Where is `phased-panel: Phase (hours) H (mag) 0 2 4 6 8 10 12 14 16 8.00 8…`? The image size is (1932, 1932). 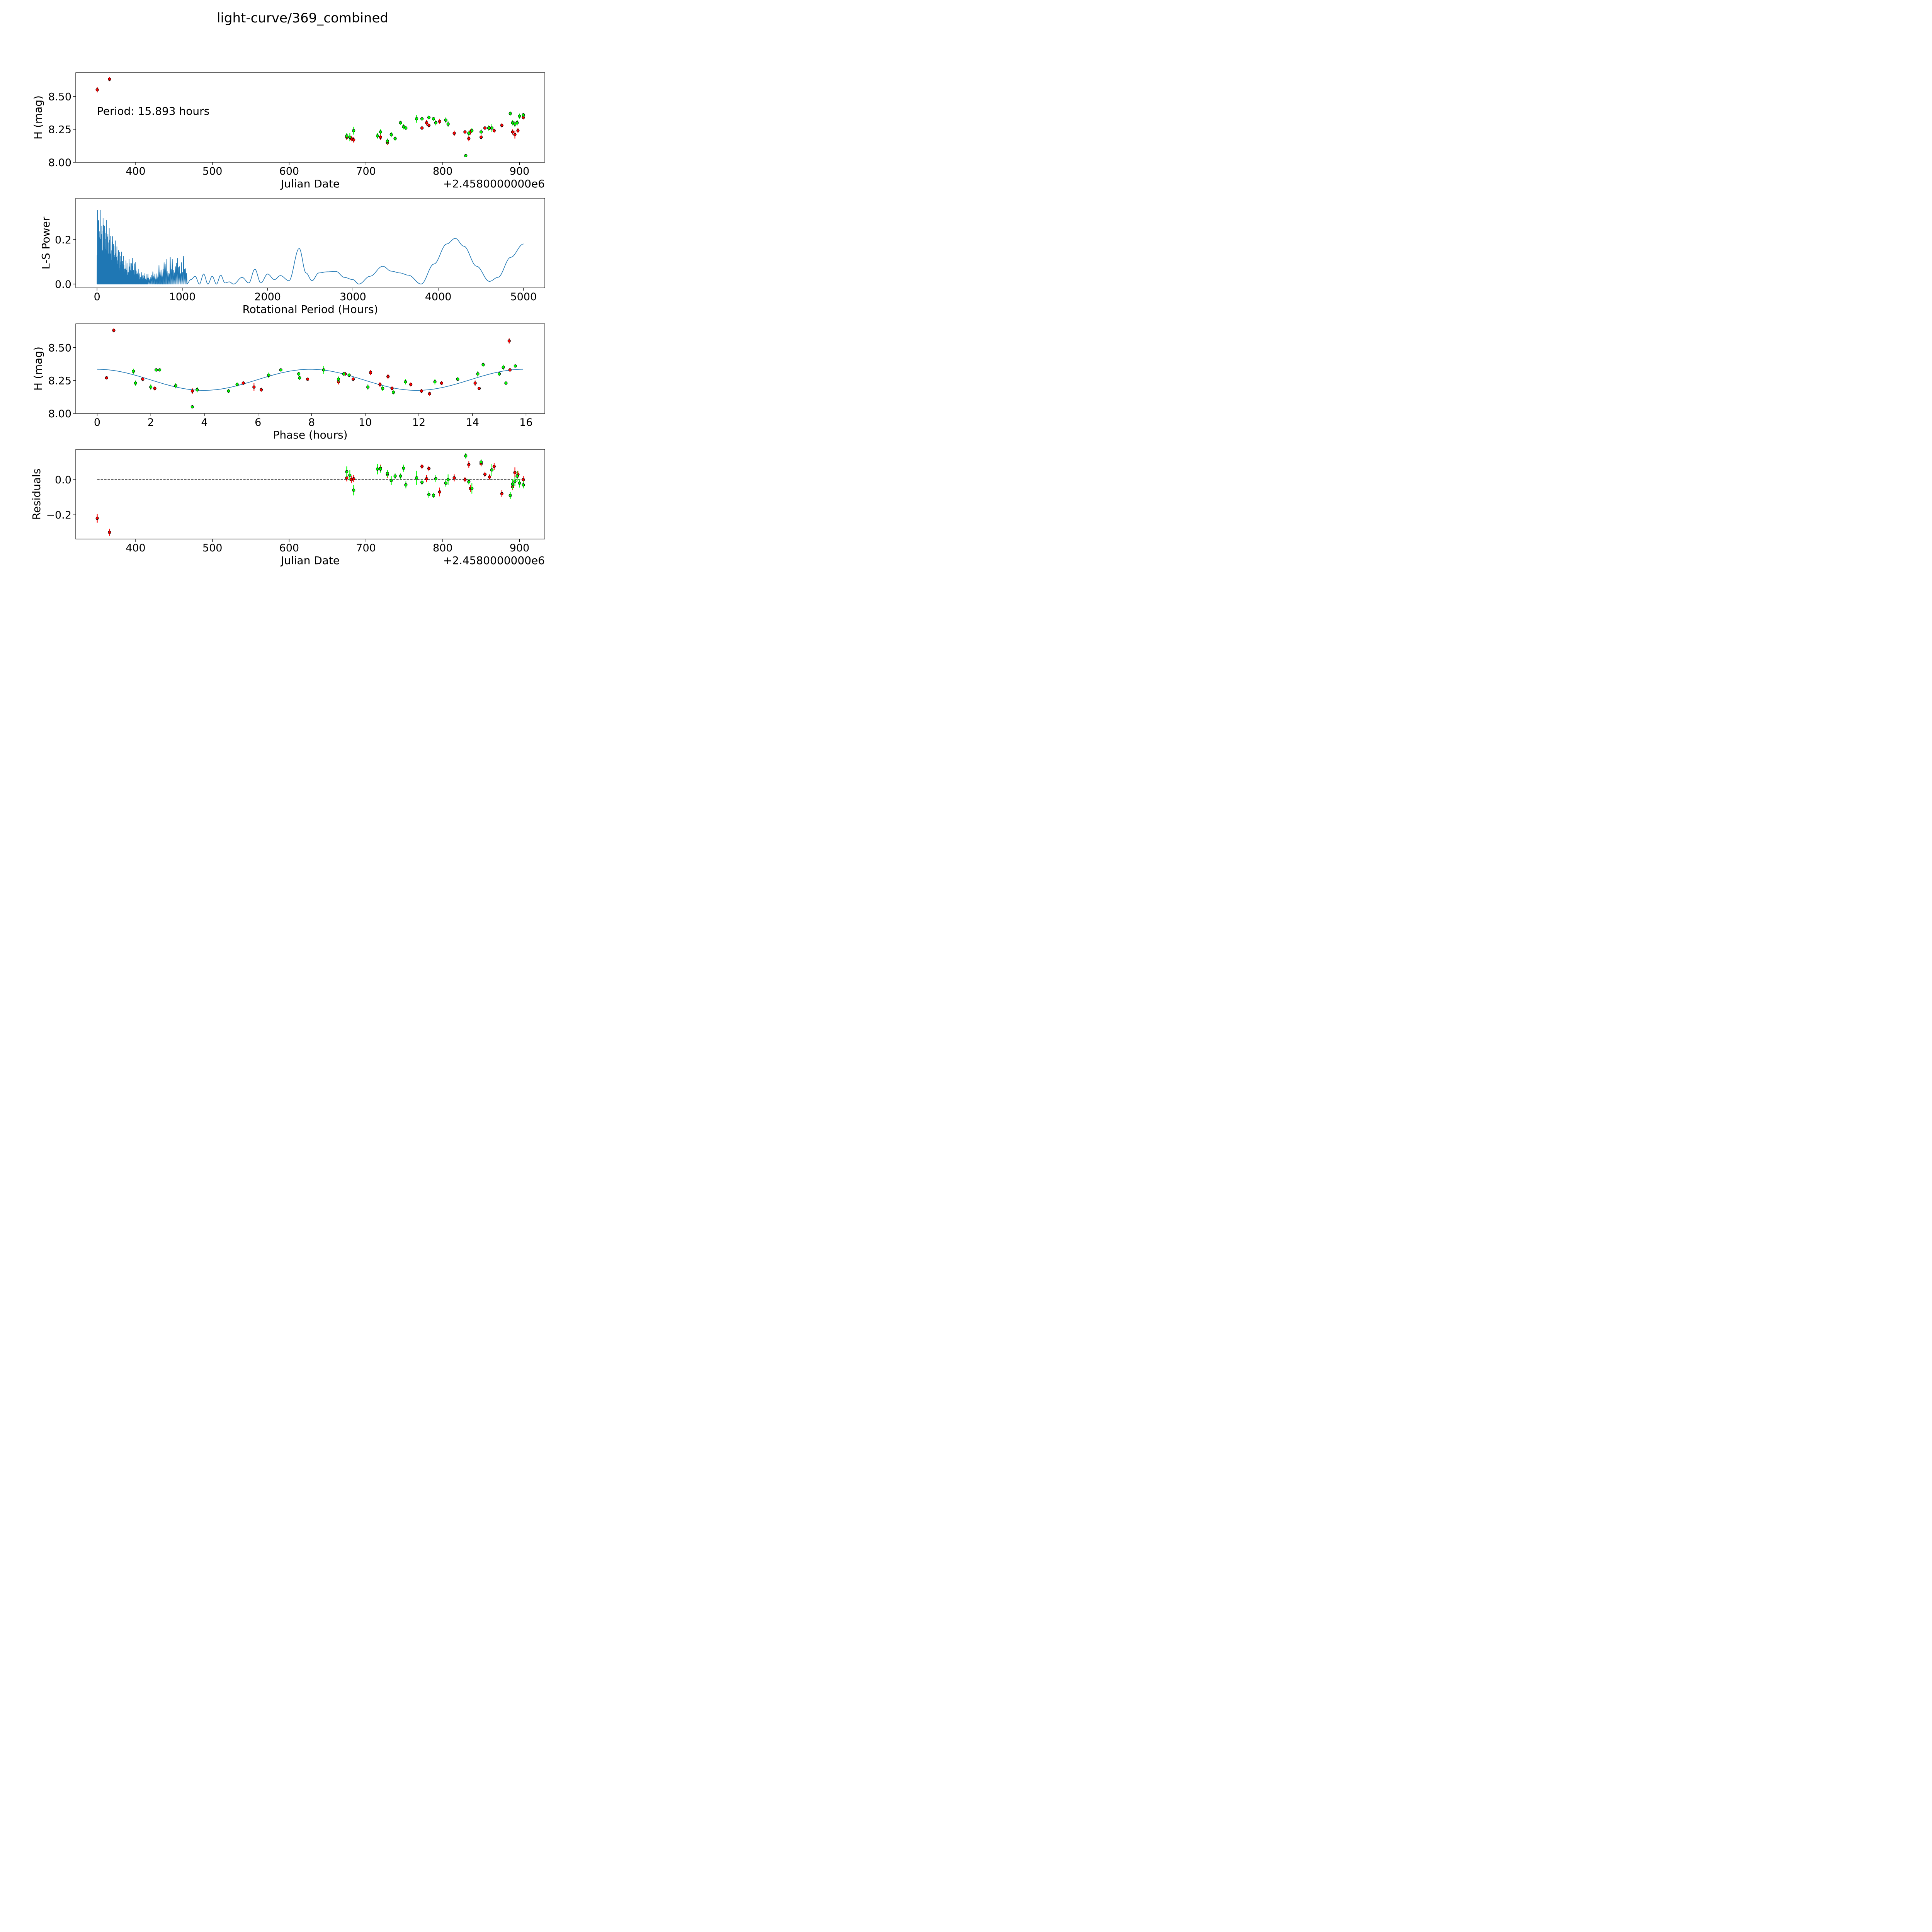
phased-panel: Phase (hours) H (mag) 0 2 4 6 8 10 12 14 16 8.00 8… is located at coordinates (289, 382).